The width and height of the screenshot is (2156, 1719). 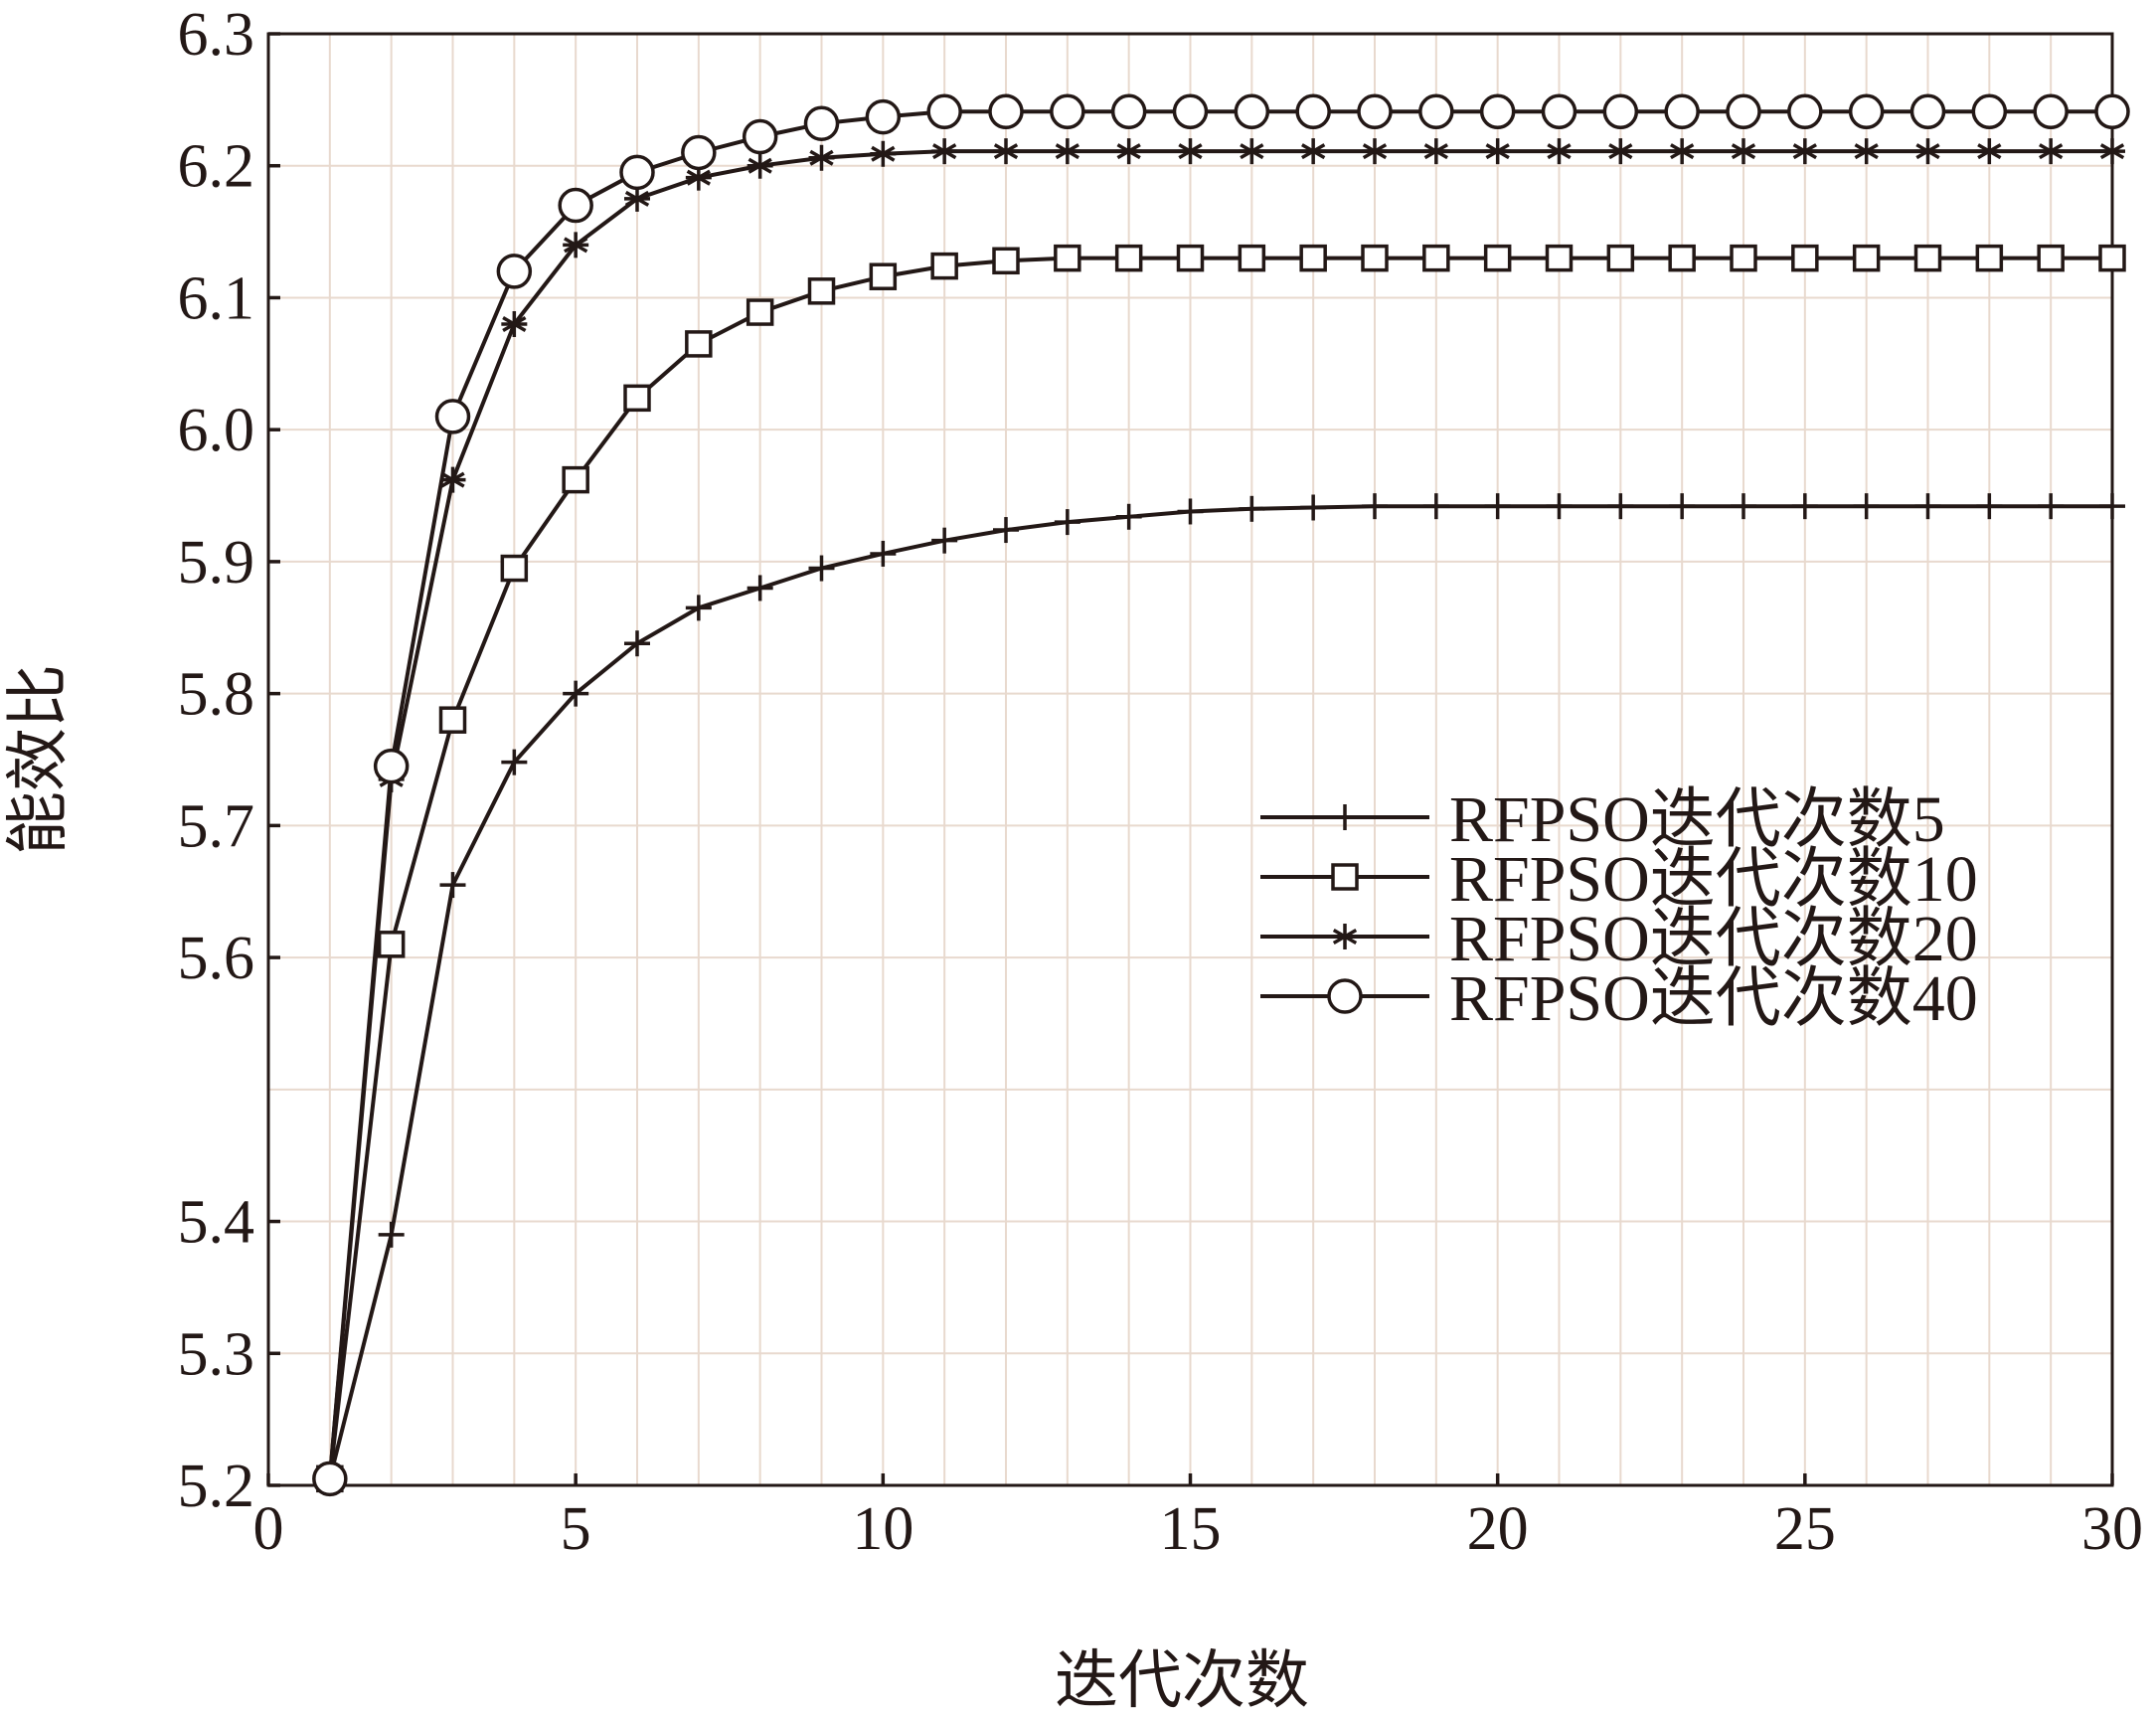 I want to click on legend-item: RFPSO迭代次数5, so click(x=1602, y=819).